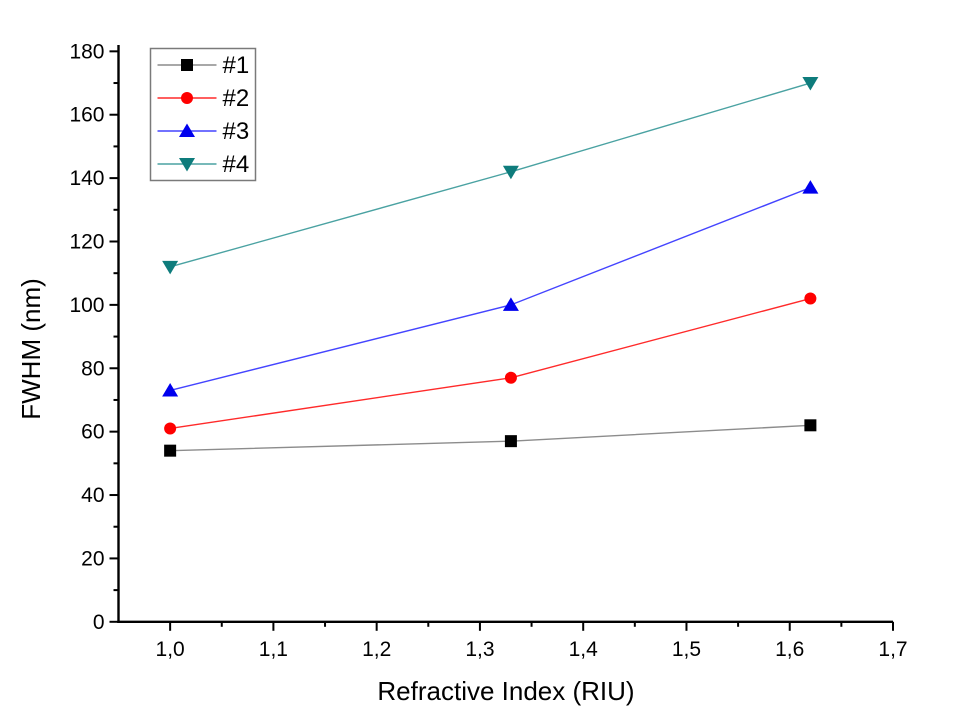 Image resolution: width=972 pixels, height=718 pixels. I want to click on legend-item-2: #2, so click(203, 98).